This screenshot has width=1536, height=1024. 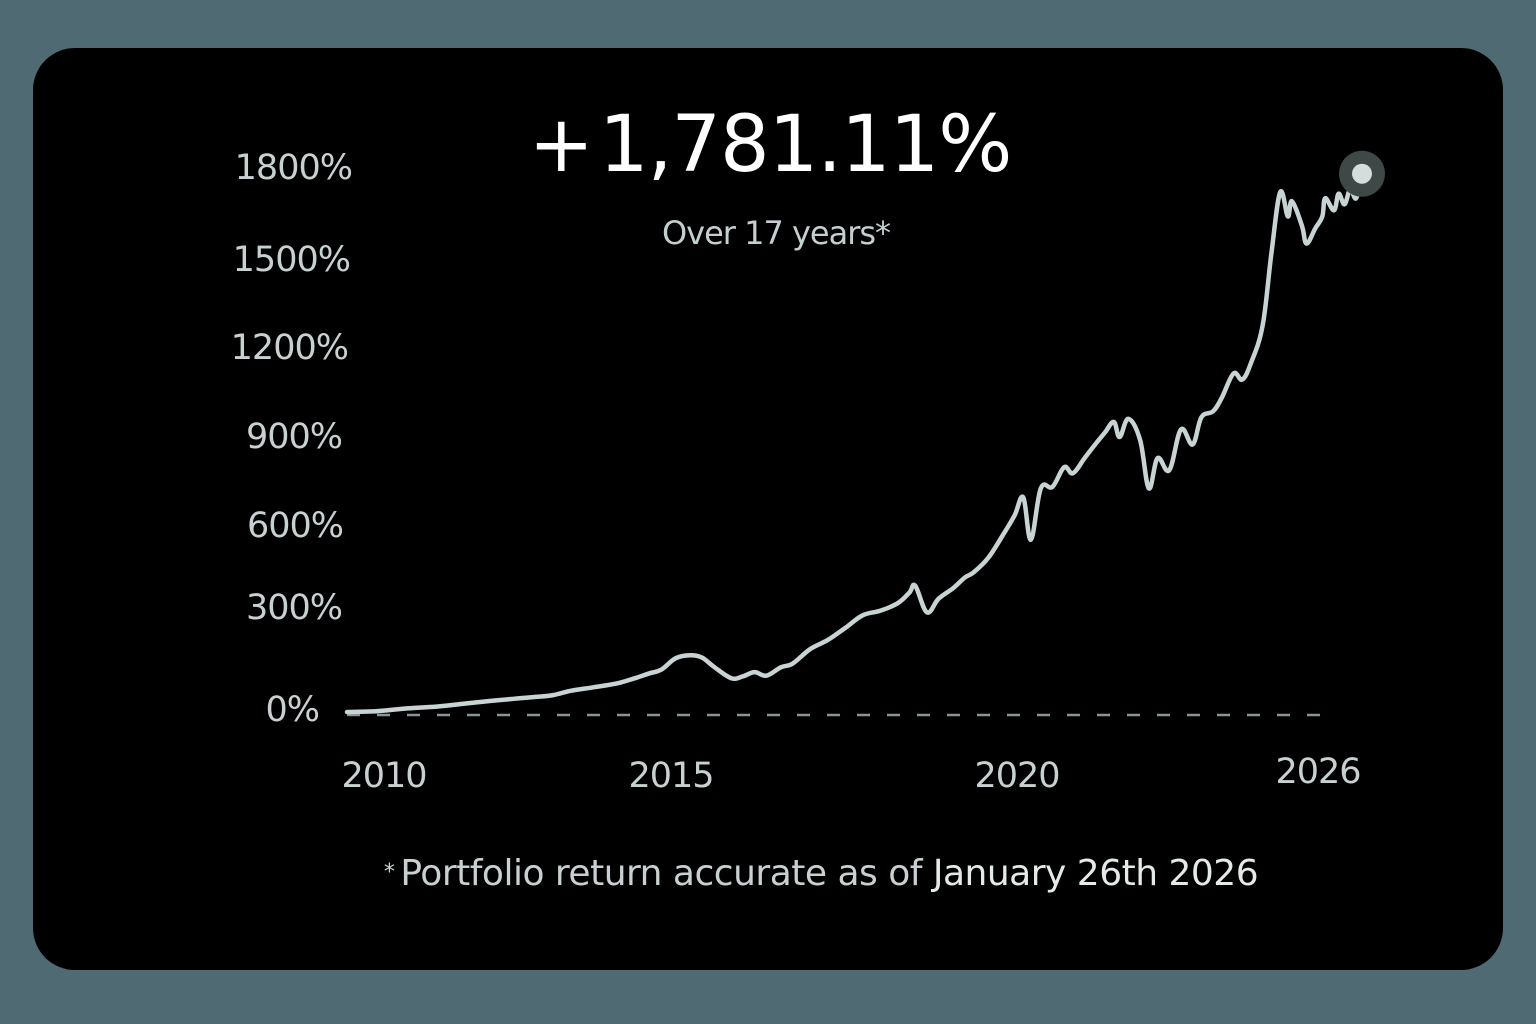 I want to click on total-return-headline: +1,781.11%, so click(x=768, y=145).